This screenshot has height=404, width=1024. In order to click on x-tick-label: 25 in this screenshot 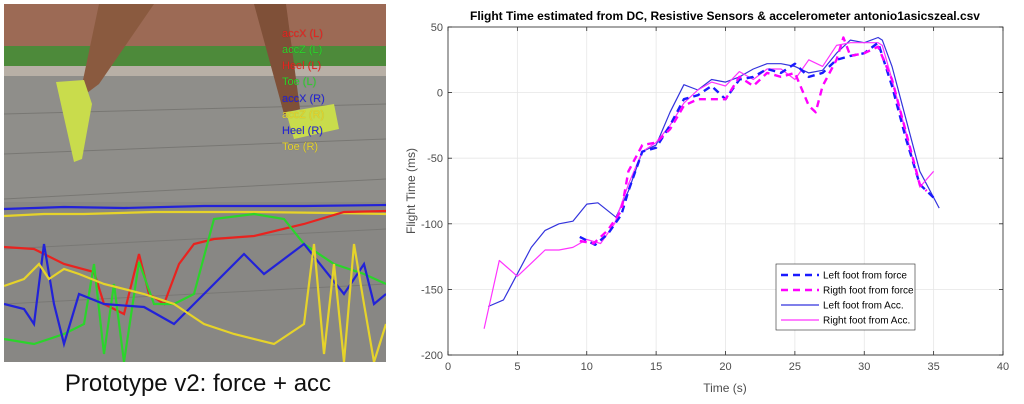, I will do `click(795, 367)`.